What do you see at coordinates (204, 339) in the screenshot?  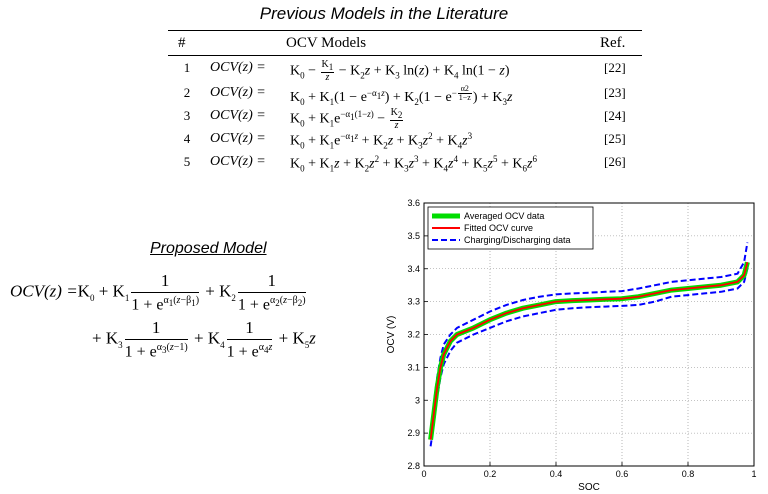 I see `proposed-equation-line-2: + K3 1 1 + eα3(z−1) + K4 1 1 + eα4z + K5z` at bounding box center [204, 339].